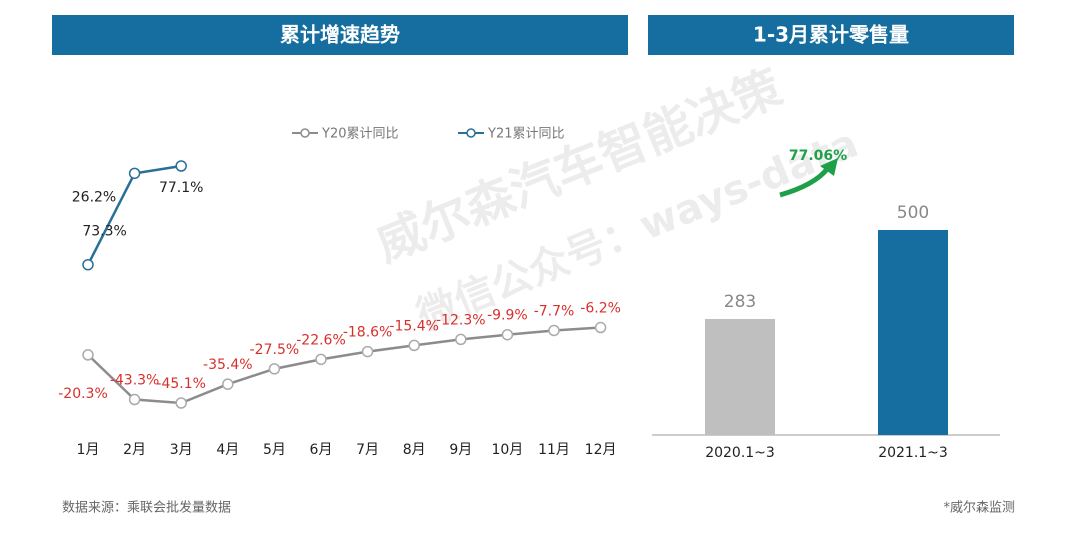 The height and width of the screenshot is (536, 1080). Describe the element at coordinates (913, 213) in the screenshot. I see `data-label: 500` at that location.